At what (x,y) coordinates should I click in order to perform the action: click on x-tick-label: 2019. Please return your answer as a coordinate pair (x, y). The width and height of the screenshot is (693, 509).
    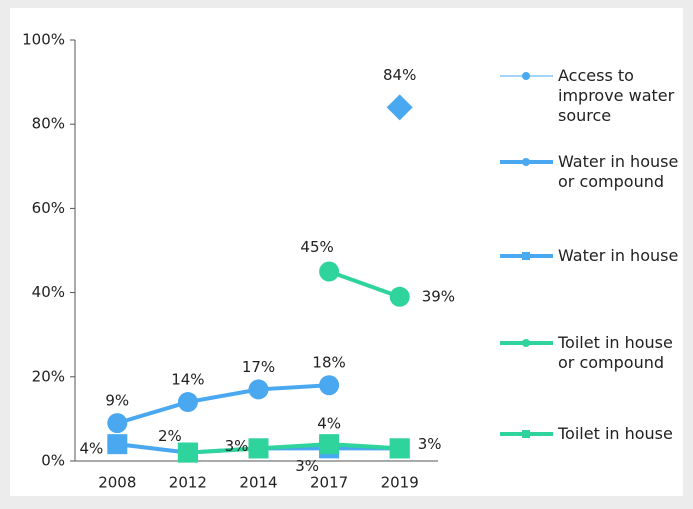
    Looking at the image, I should click on (400, 483).